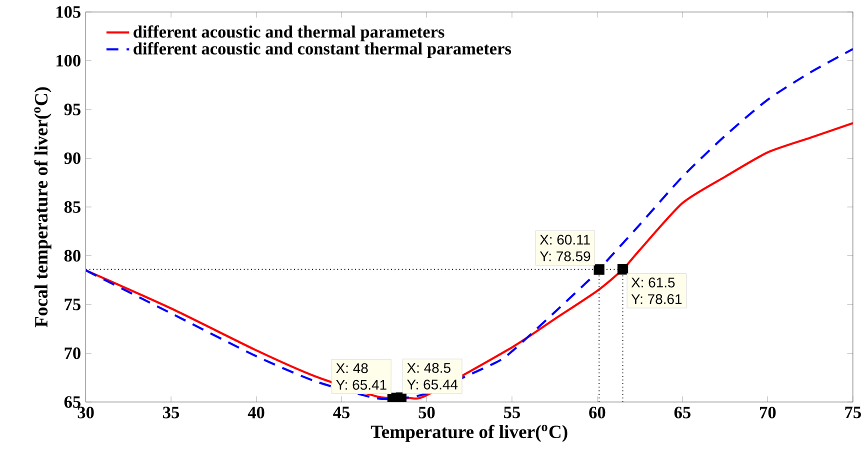  Describe the element at coordinates (432, 385) in the screenshot. I see `annotation: Y: 65.44` at that location.